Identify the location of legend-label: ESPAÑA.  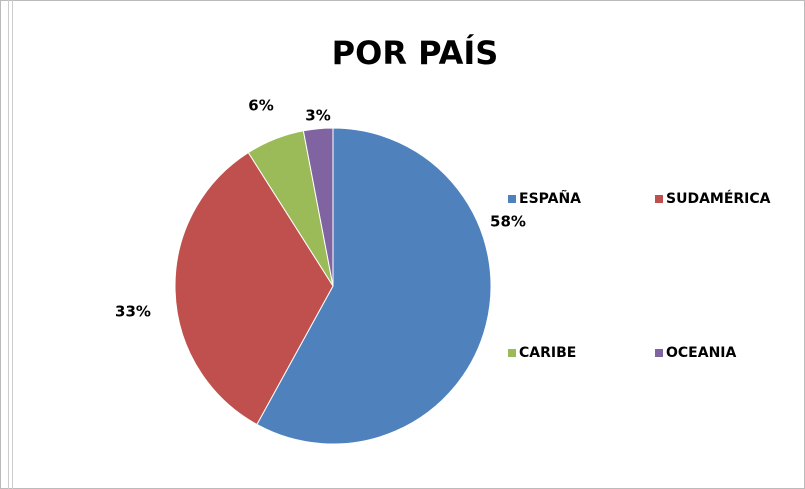
(550, 198).